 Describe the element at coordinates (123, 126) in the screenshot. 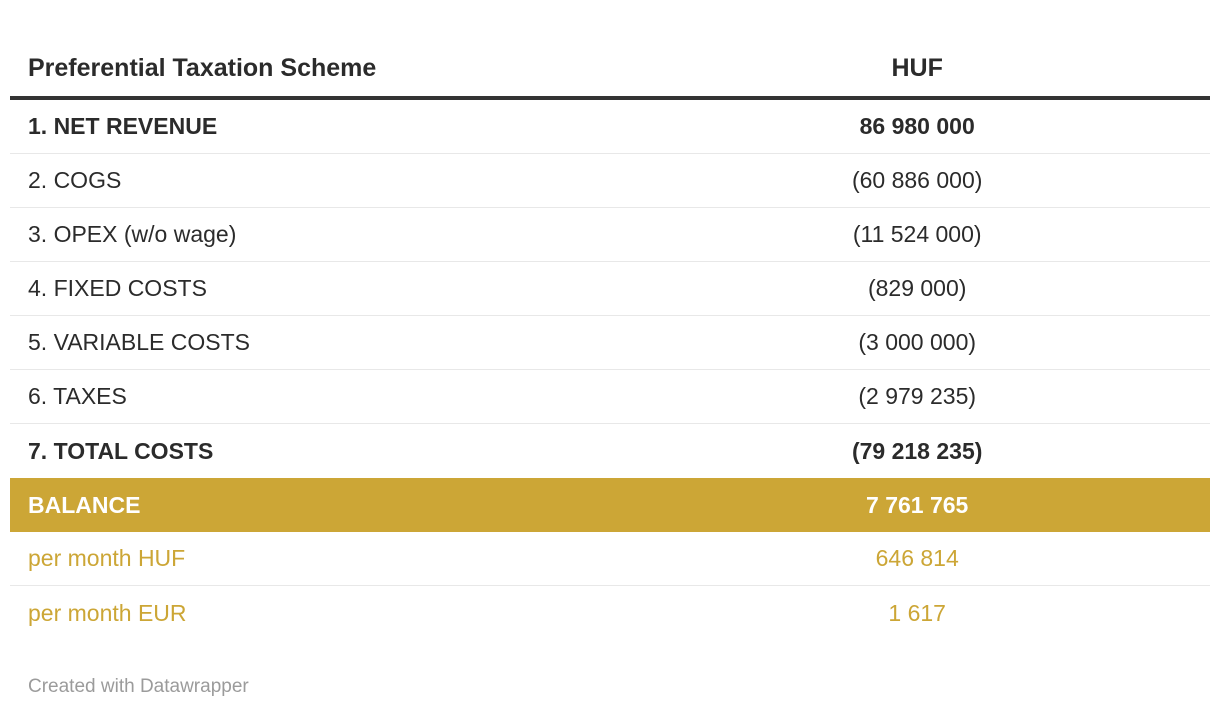

I see `row-label: 1. NET REVENUE` at that location.